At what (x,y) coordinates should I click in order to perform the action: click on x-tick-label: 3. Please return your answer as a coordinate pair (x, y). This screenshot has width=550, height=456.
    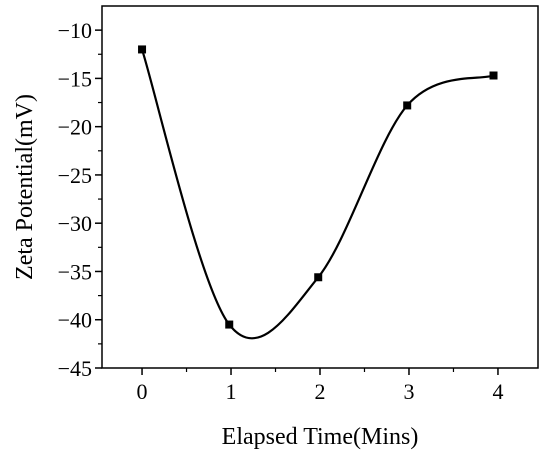
    Looking at the image, I should click on (408, 391).